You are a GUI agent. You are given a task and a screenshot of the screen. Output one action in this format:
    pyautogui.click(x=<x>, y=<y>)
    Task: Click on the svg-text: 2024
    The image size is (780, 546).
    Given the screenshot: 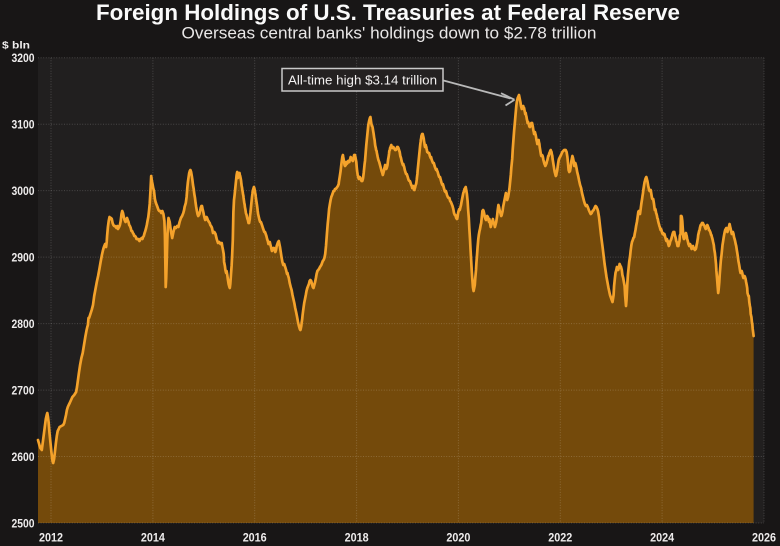 What is the action you would take?
    pyautogui.click(x=662, y=538)
    